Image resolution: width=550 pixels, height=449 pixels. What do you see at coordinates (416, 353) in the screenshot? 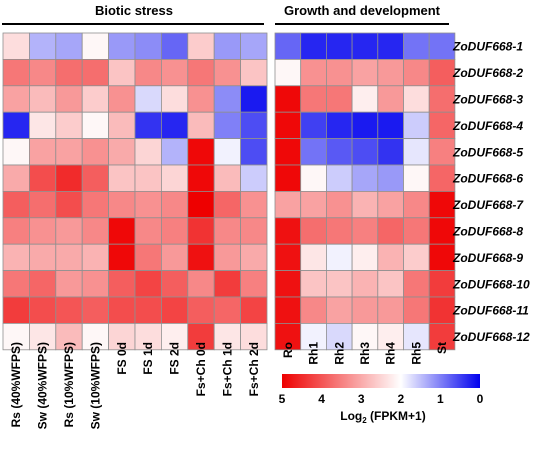
I see `column-label-rh5: Rh5` at bounding box center [416, 353].